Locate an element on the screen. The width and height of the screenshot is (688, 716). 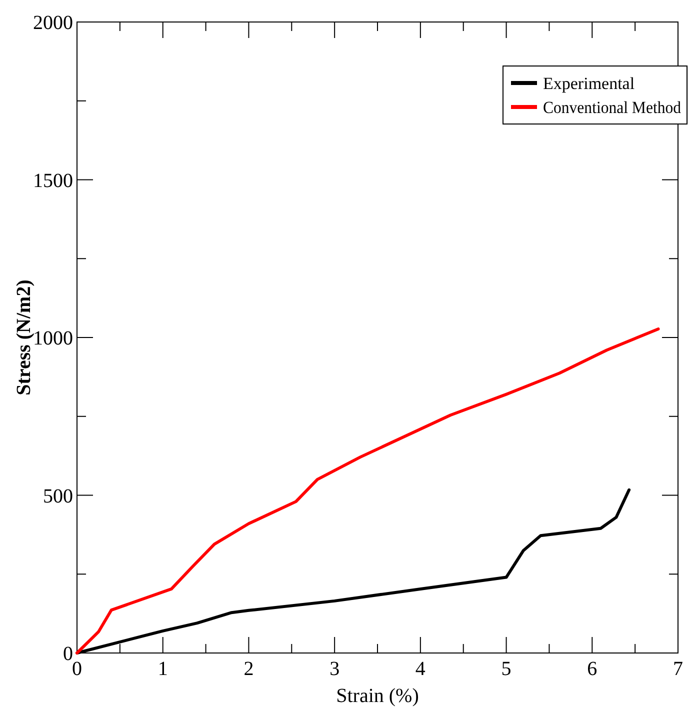
y-tick-label: 2000 is located at coordinates (53, 23).